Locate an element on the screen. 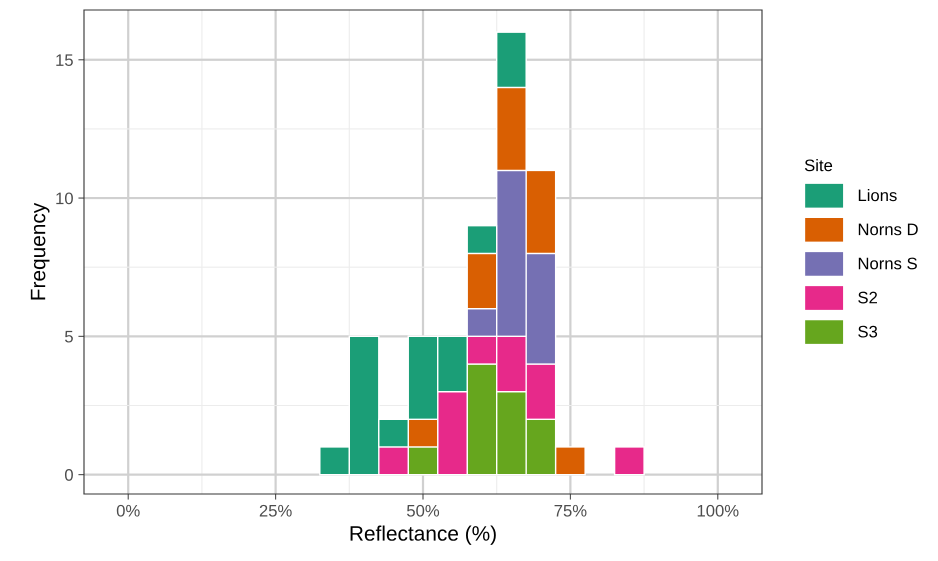 Image resolution: width=938 pixels, height=561 pixels. y-tick-label: 5 is located at coordinates (68, 336).